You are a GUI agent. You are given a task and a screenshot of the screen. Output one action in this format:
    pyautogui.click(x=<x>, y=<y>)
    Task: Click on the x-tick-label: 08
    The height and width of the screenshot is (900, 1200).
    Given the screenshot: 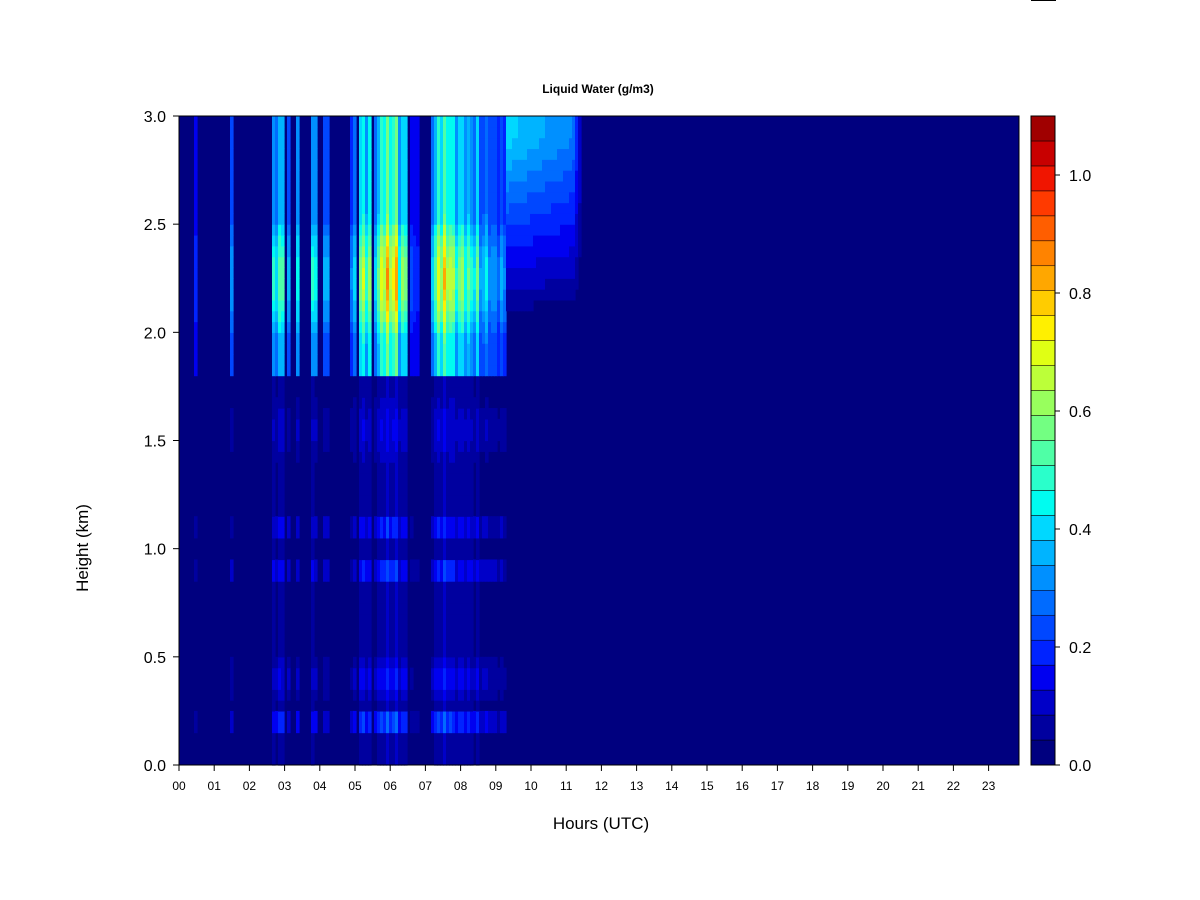 What is the action you would take?
    pyautogui.click(x=461, y=786)
    